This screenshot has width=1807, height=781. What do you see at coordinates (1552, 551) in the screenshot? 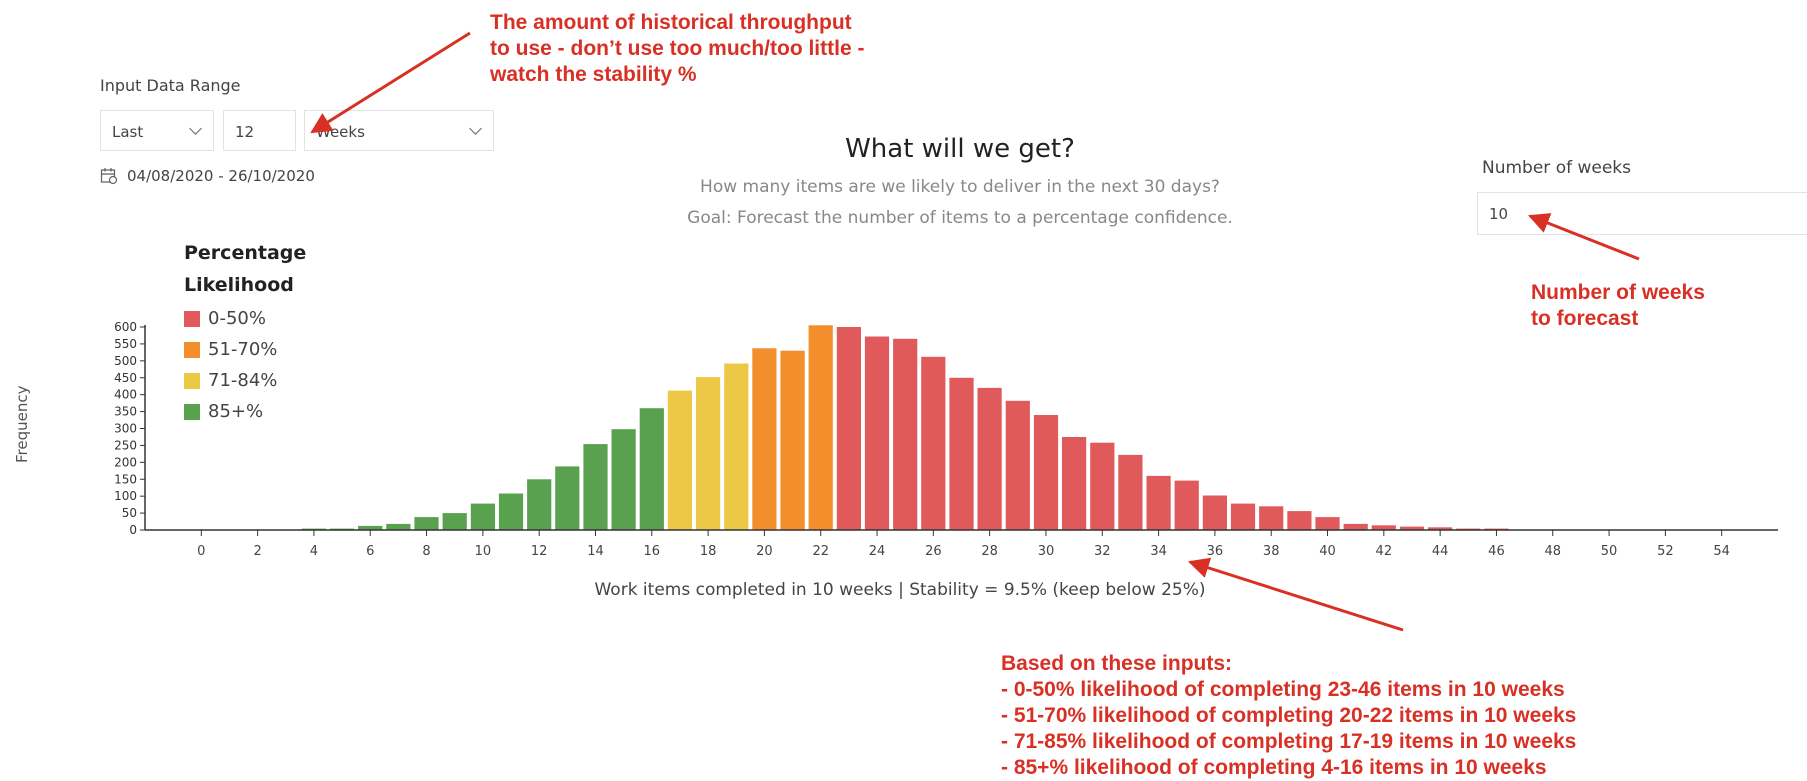
I see `x-tick-label: 48` at bounding box center [1552, 551].